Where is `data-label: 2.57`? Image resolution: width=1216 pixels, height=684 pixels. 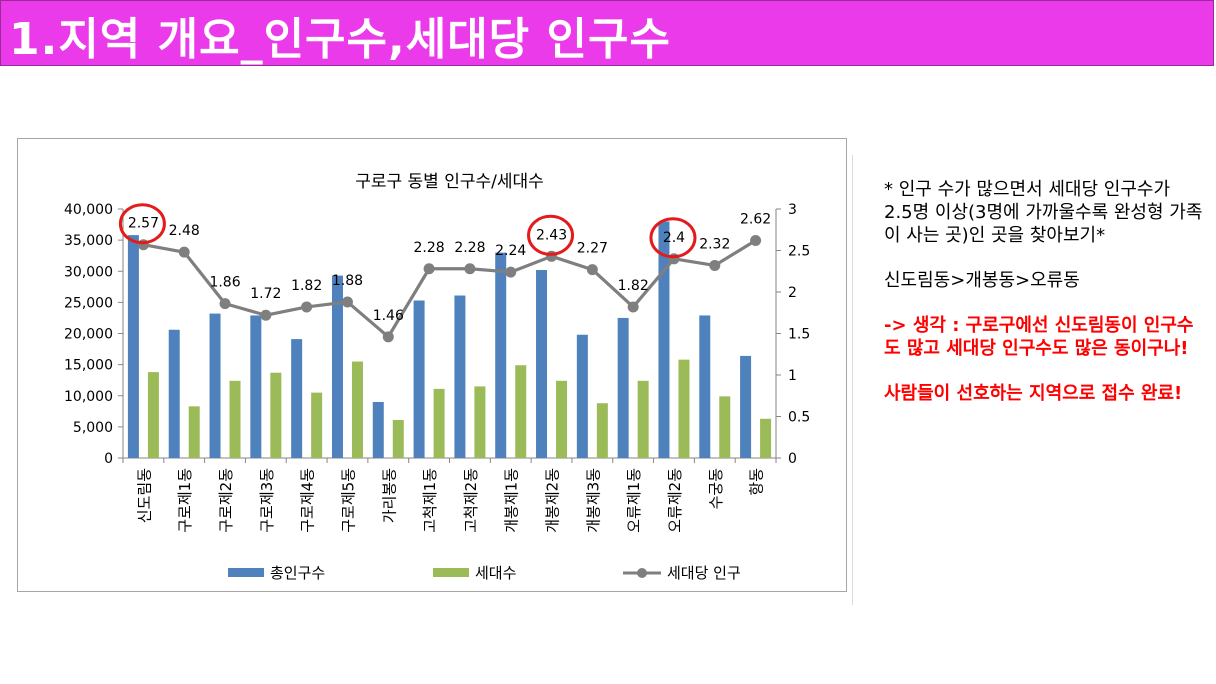
data-label: 2.57 is located at coordinates (143, 224).